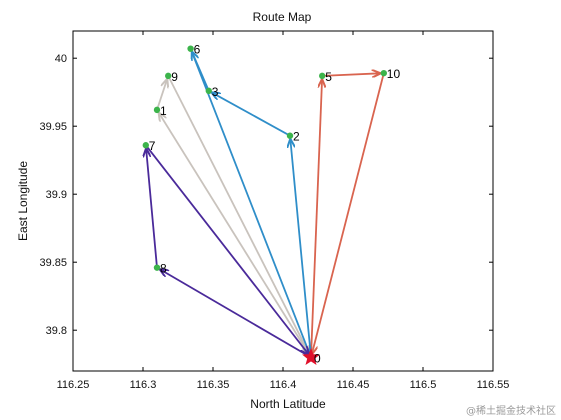  I want to click on x-tick-label: 116.25, so click(73, 385).